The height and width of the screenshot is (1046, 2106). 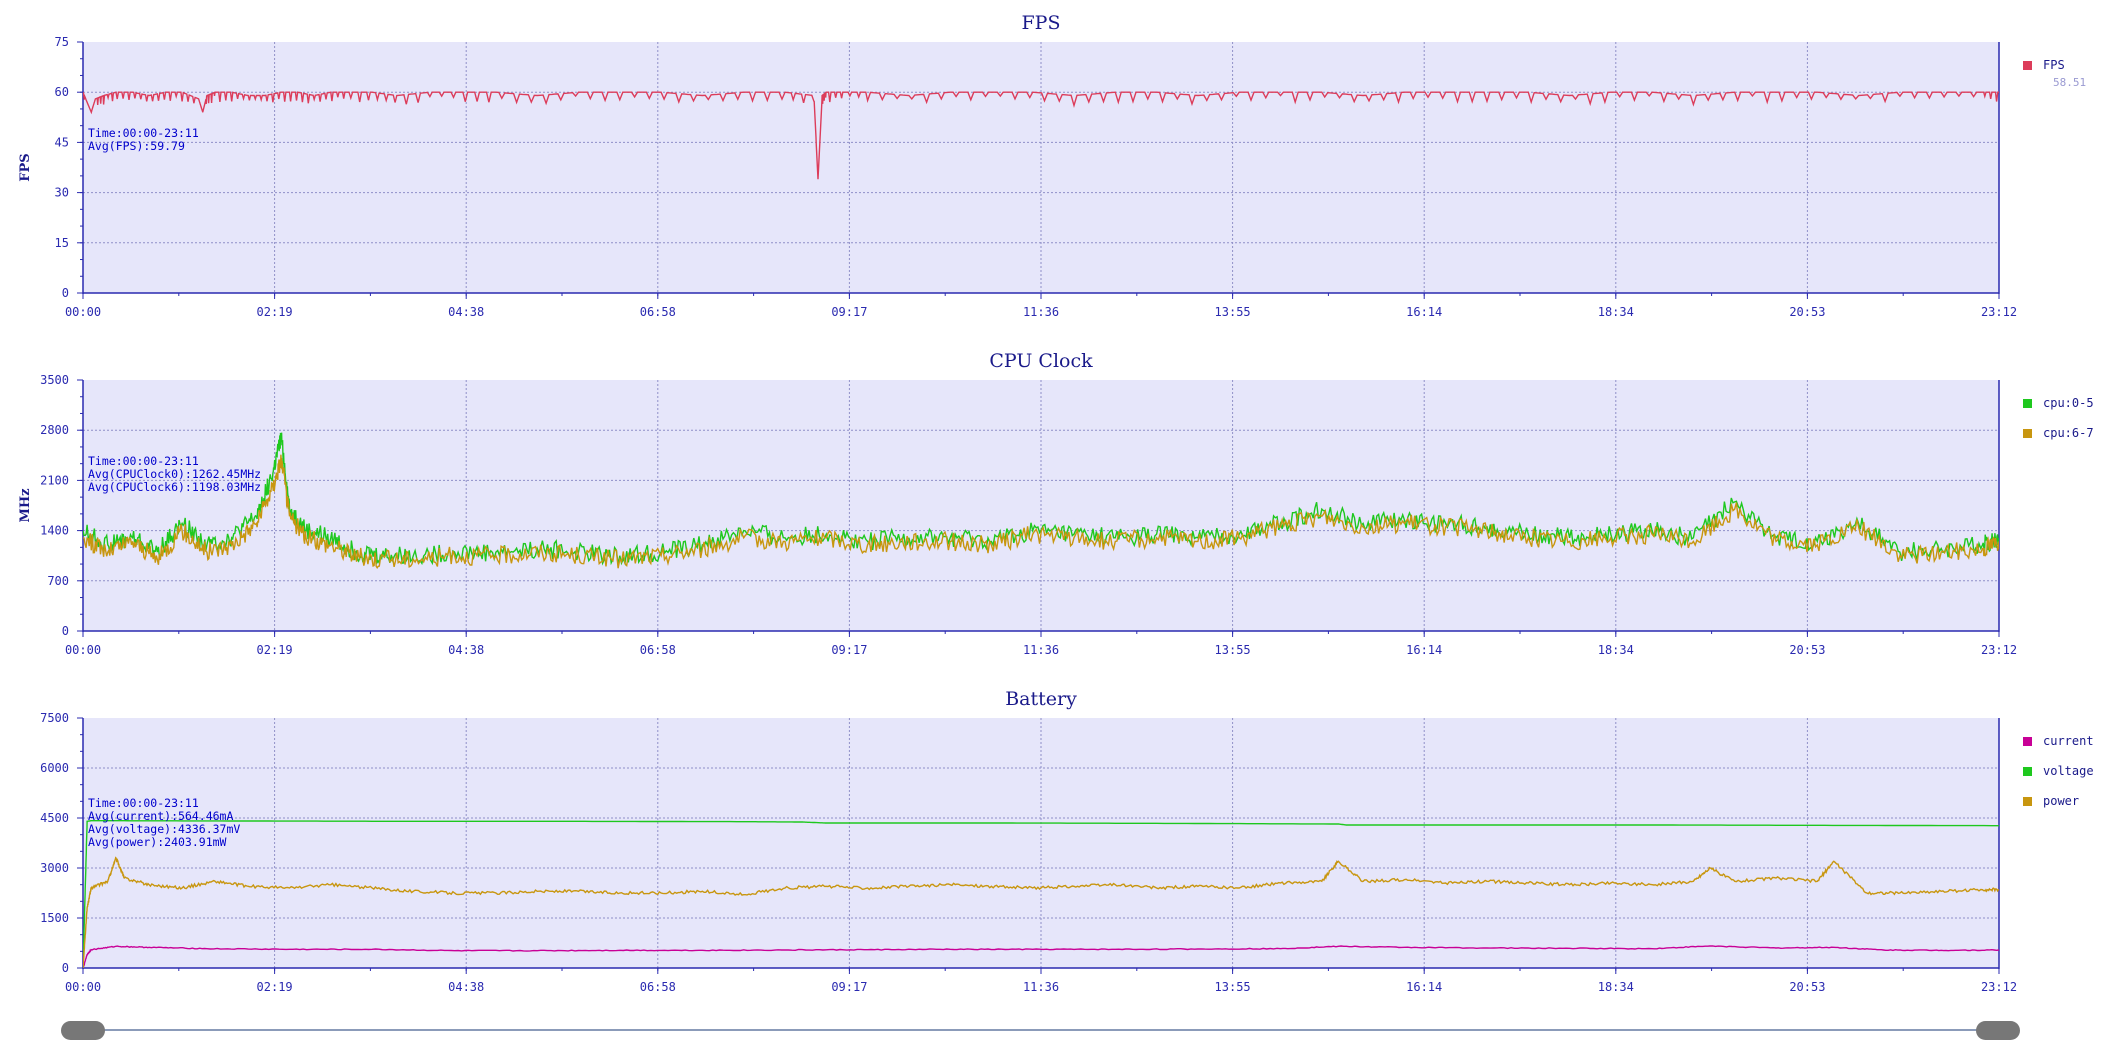 I want to click on series-line-current, so click(x=1041, y=956).